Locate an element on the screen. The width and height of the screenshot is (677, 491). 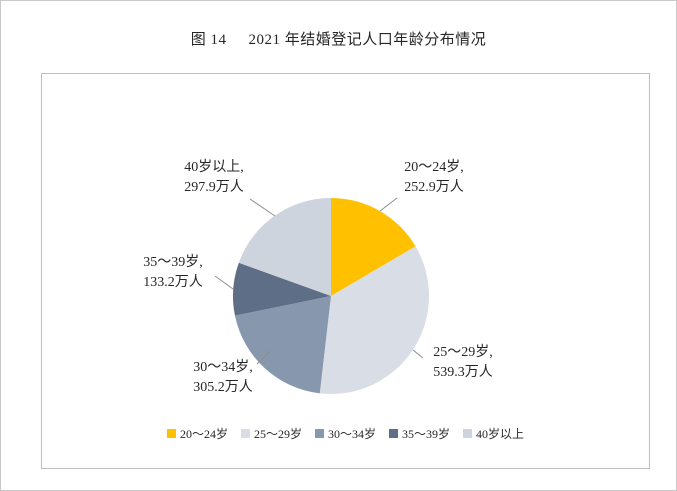
legend-item-3: 35～39岁 is located at coordinates (419, 433).